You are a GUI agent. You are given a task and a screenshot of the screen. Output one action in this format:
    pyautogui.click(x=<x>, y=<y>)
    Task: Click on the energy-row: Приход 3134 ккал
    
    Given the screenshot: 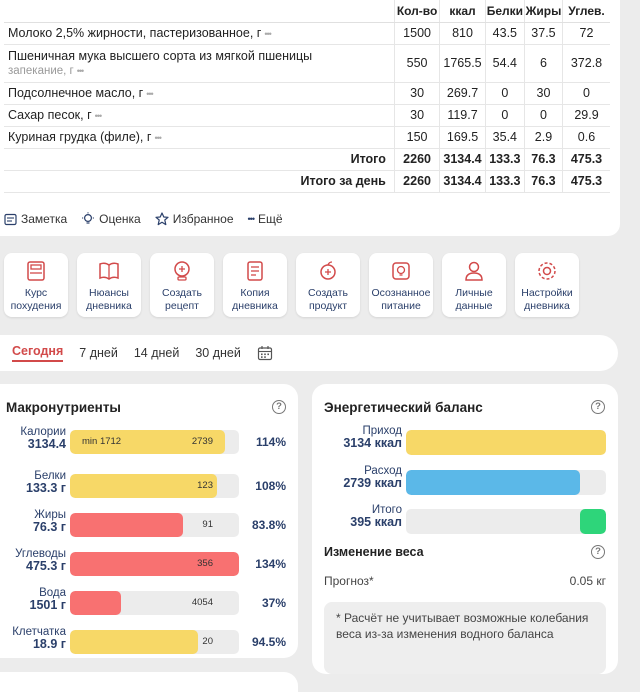 What is the action you would take?
    pyautogui.click(x=465, y=440)
    